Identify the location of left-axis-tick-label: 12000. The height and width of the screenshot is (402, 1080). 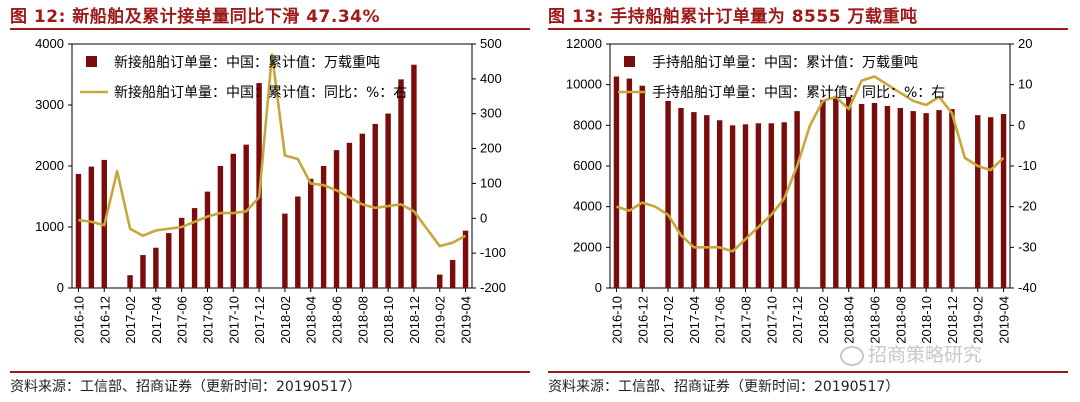
(584, 43).